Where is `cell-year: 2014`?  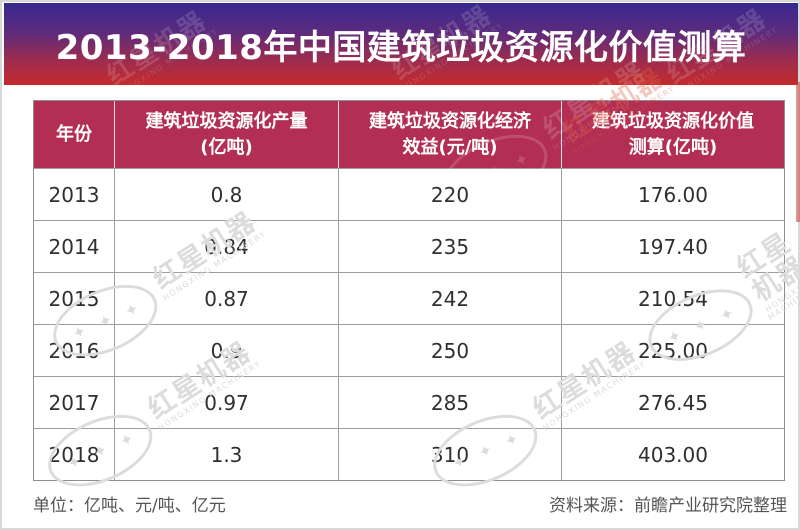
cell-year: 2014 is located at coordinates (74, 246).